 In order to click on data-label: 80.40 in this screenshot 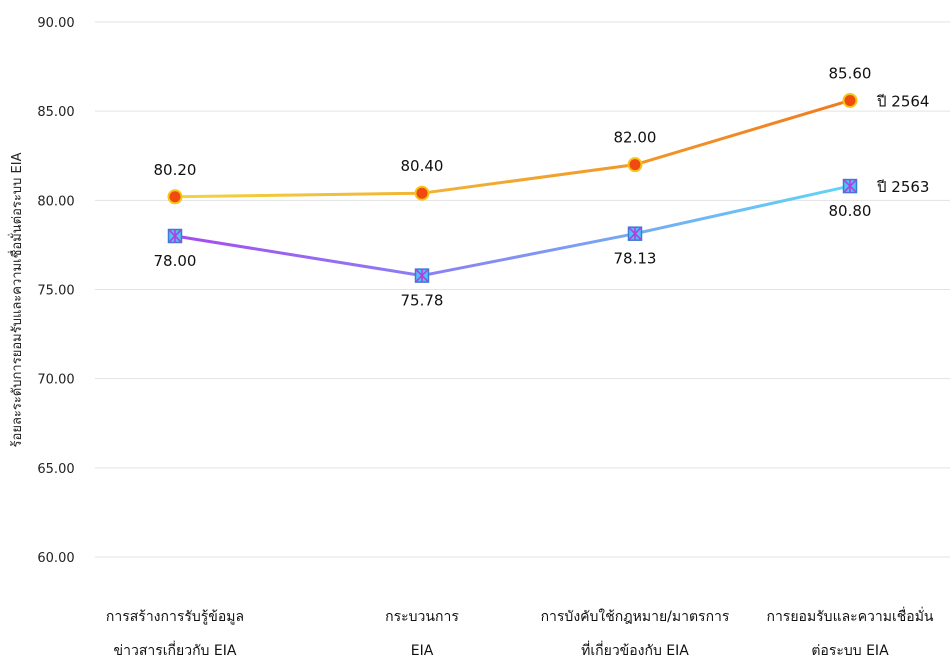, I will do `click(422, 166)`.